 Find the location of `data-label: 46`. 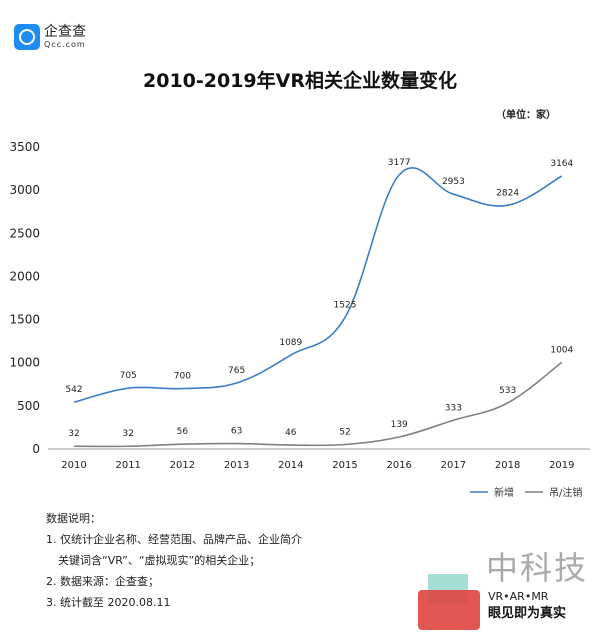

data-label: 46 is located at coordinates (291, 433).